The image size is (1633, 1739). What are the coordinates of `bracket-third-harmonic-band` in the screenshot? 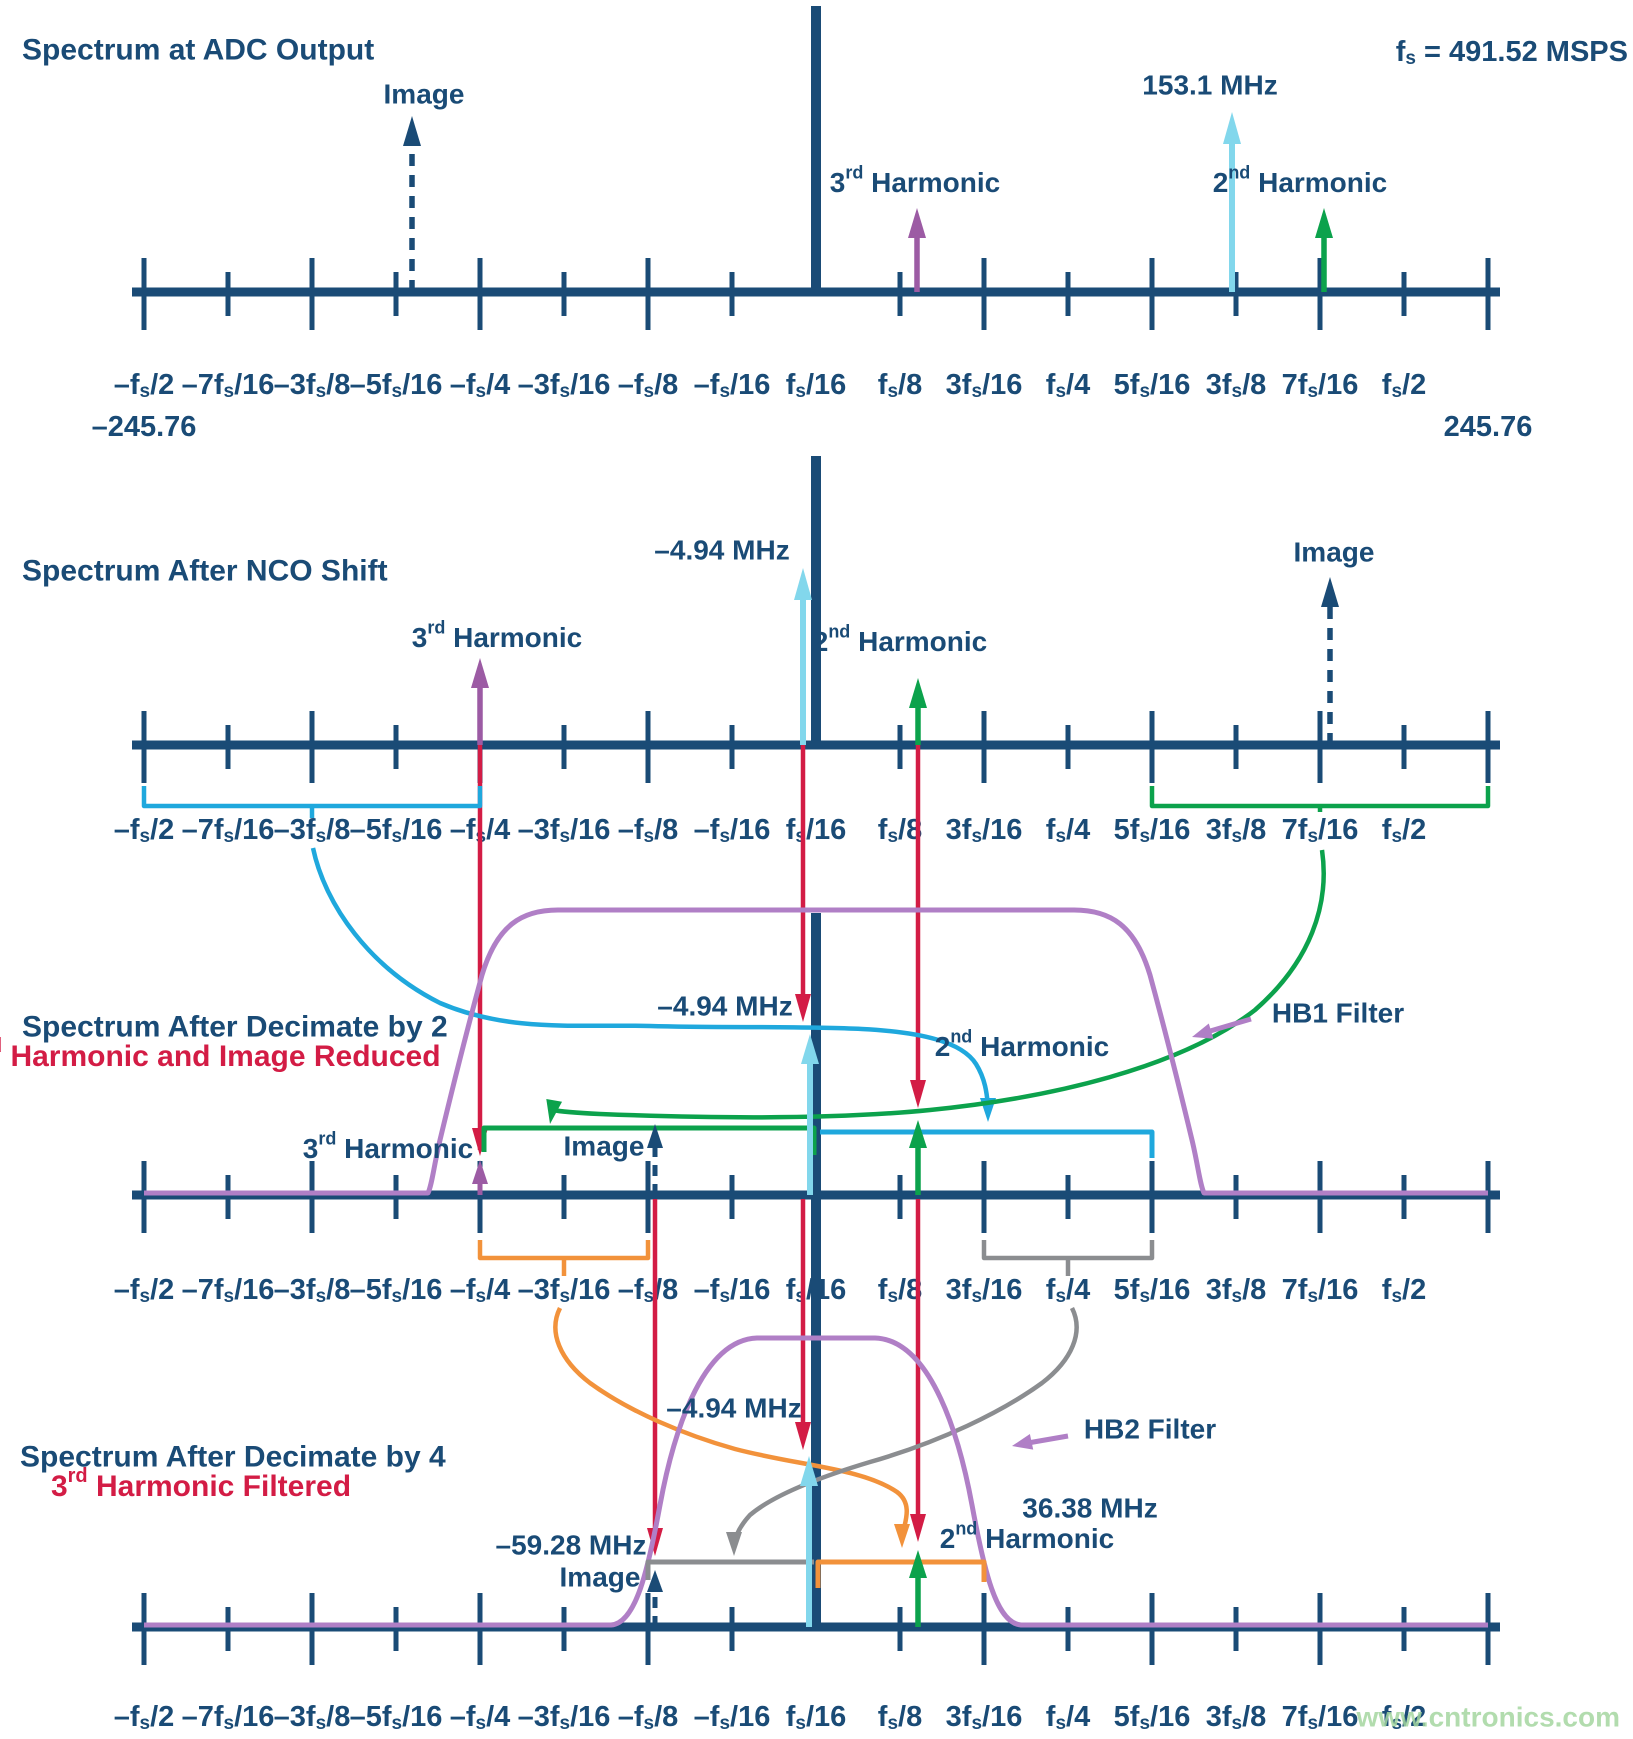 It's located at (564, 1250).